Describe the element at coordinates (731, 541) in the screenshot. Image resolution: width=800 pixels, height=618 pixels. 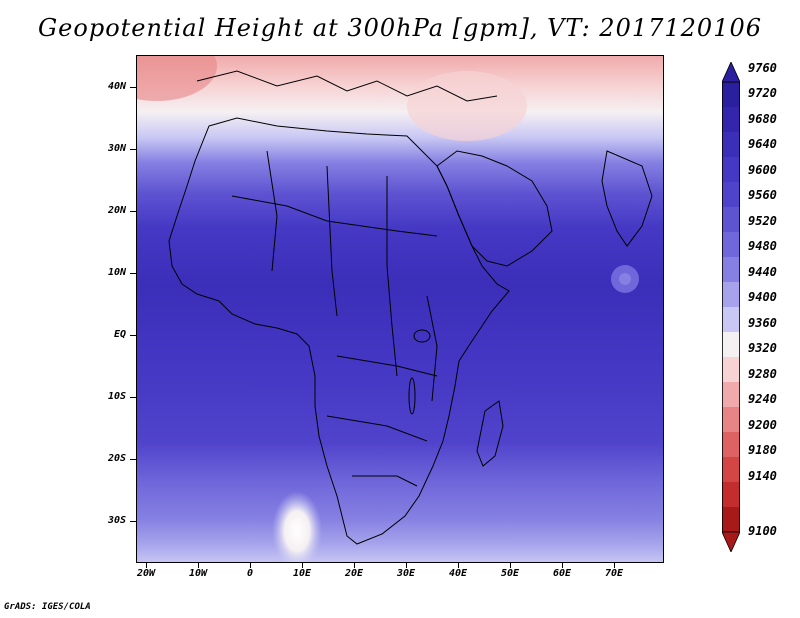
I see `colorbar-bottom-arrow` at that location.